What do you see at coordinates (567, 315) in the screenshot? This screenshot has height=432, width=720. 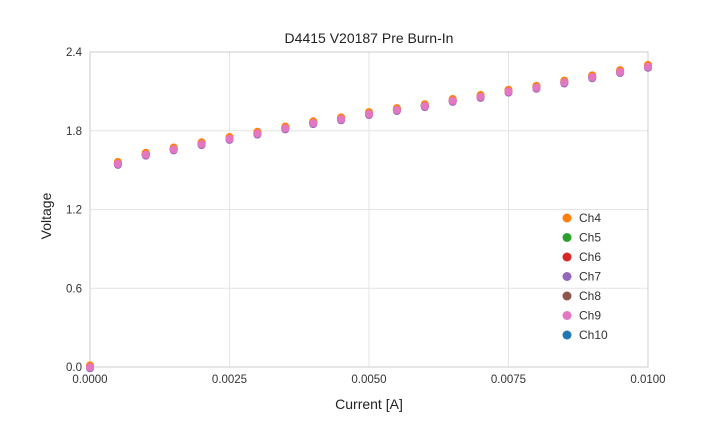 I see `legend-marker-ch9` at bounding box center [567, 315].